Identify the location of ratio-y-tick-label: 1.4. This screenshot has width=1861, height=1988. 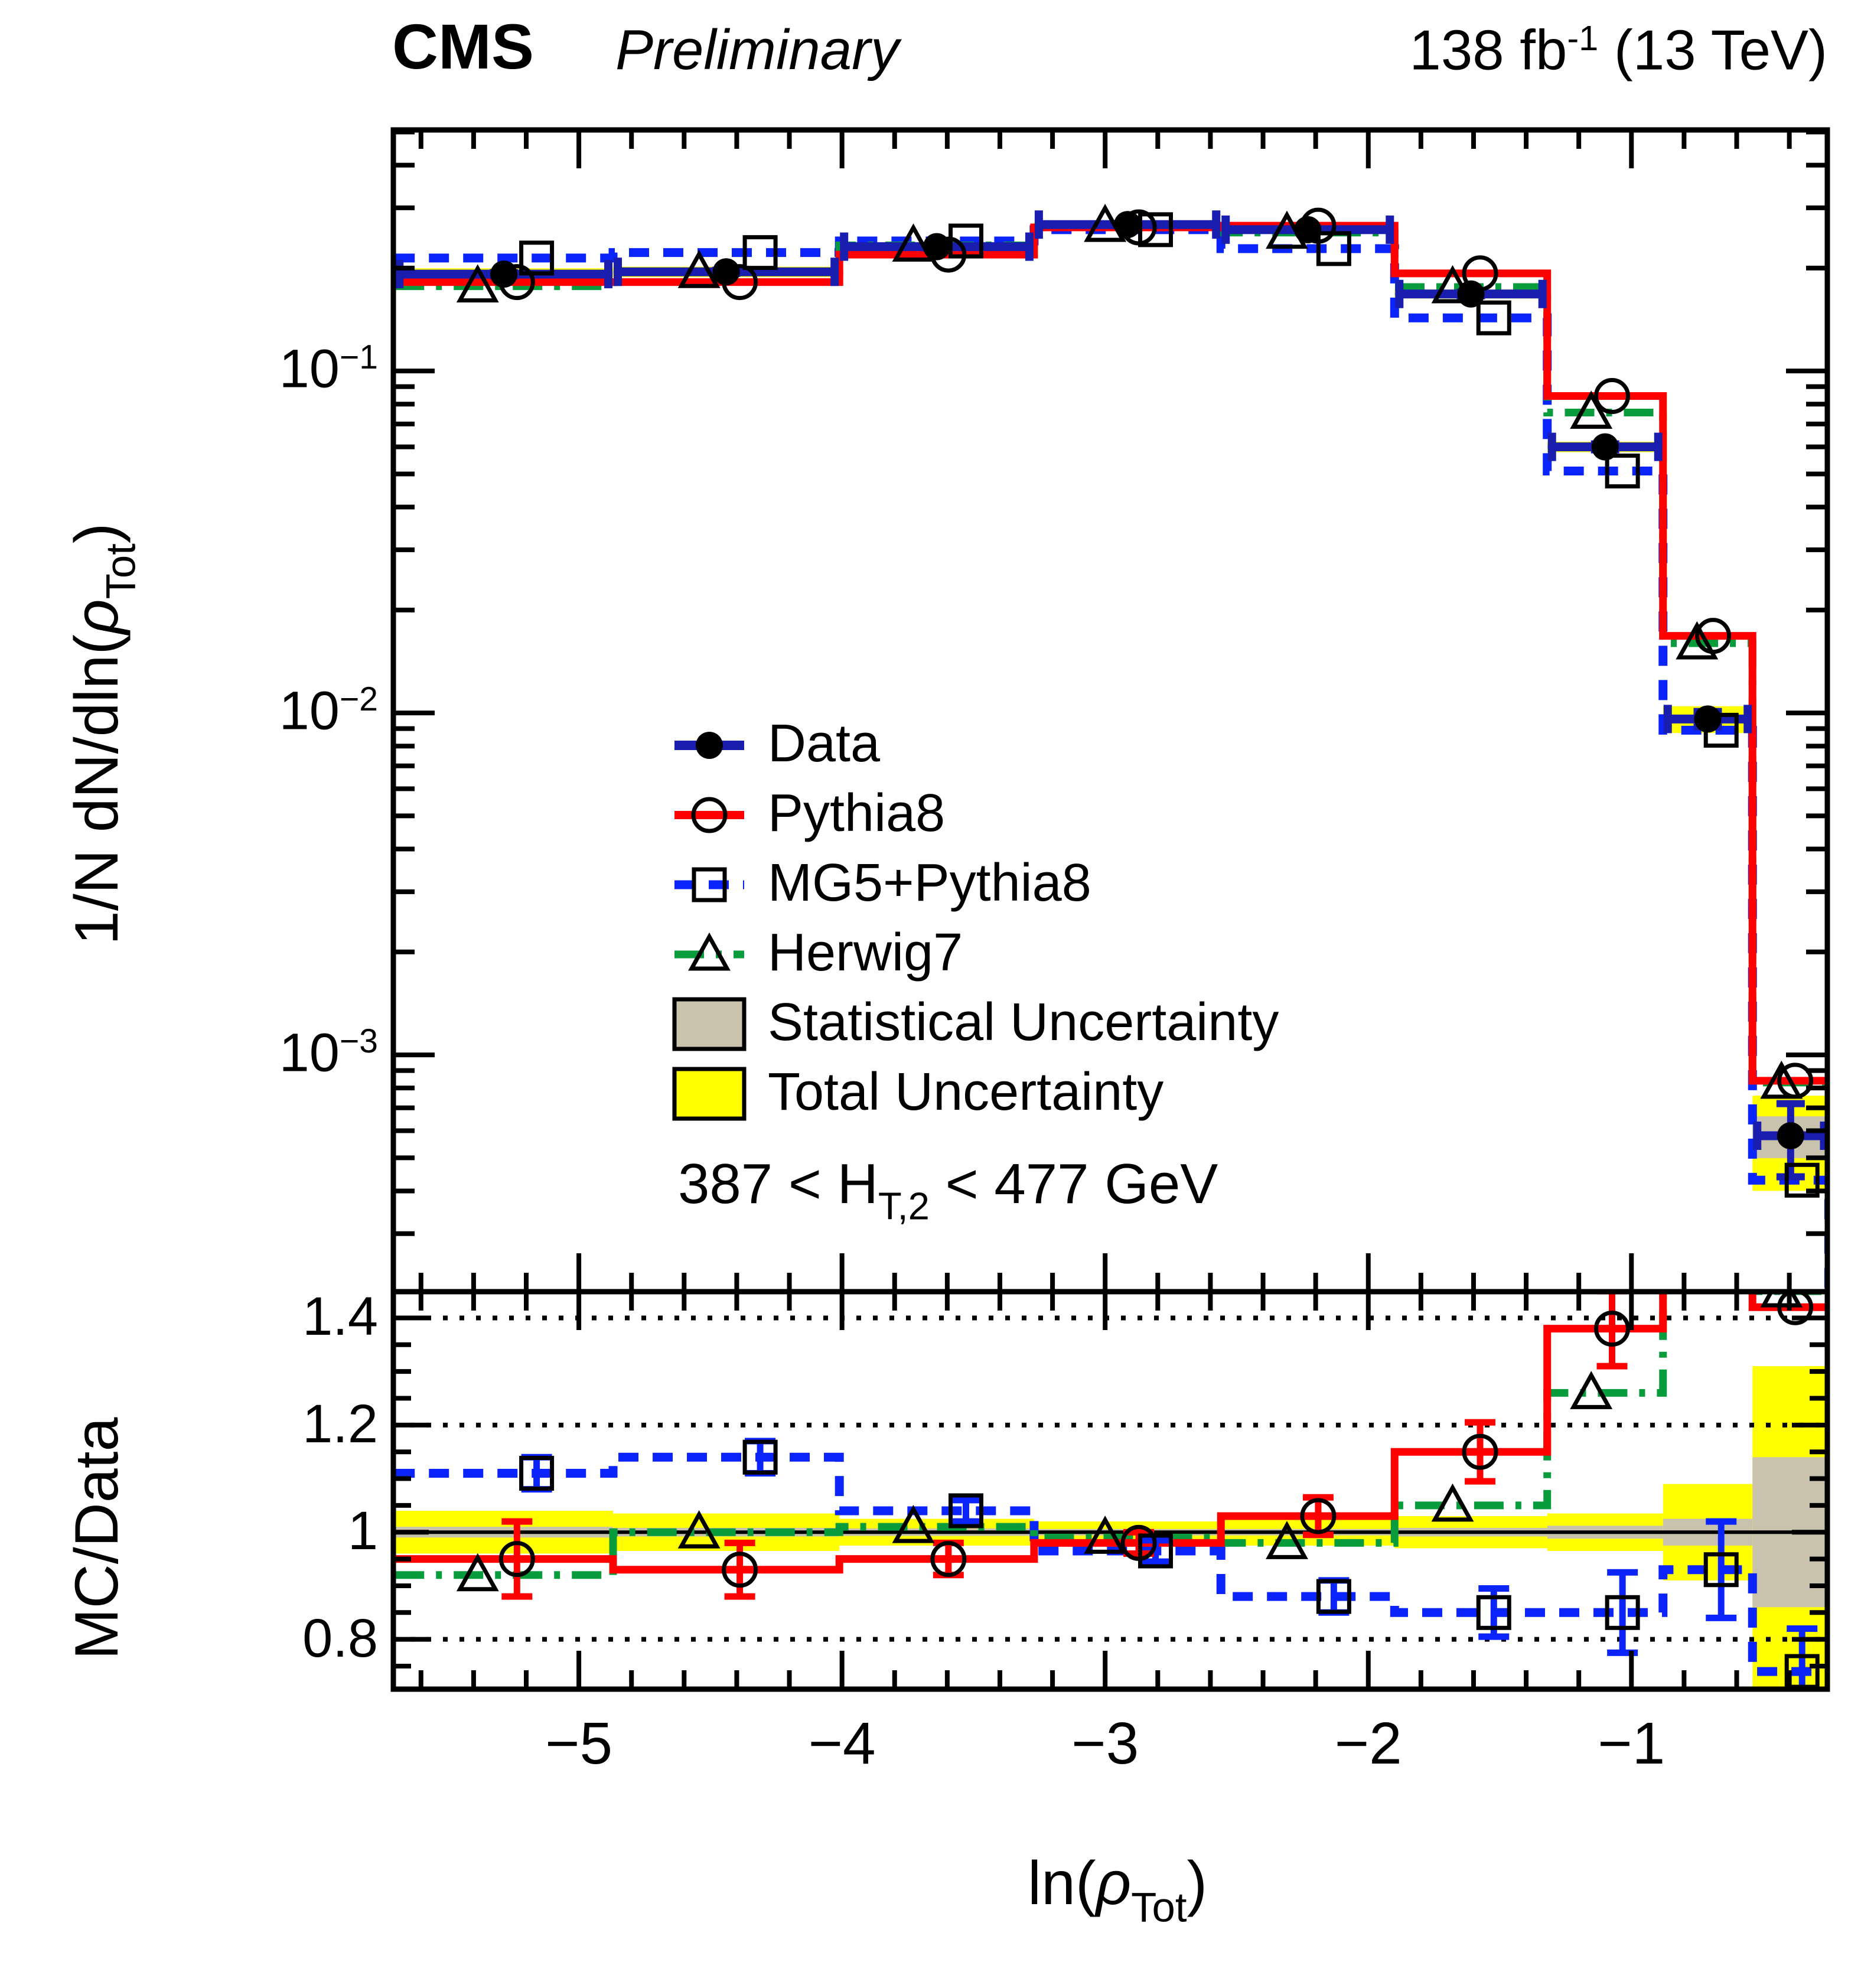
(340, 1316).